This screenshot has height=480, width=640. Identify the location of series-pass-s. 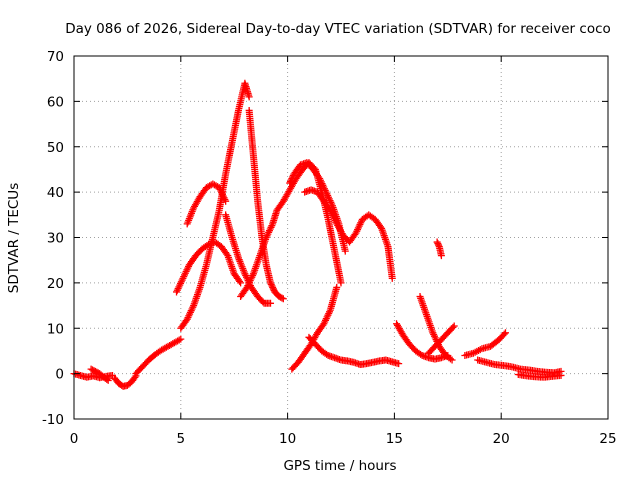
(485, 344).